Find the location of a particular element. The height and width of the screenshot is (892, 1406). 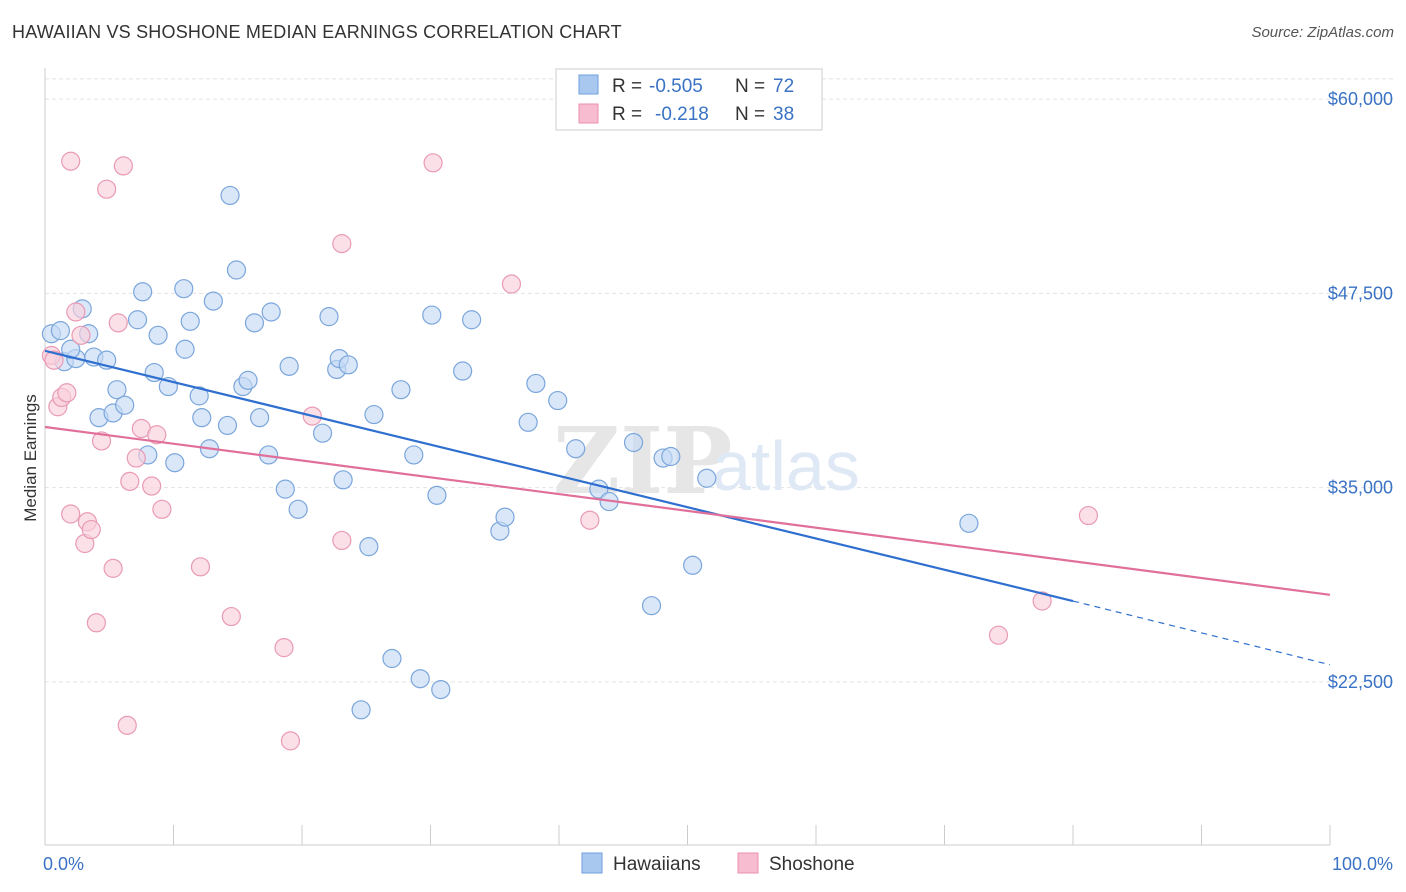

x-tick-label: 100.0% is located at coordinates (1362, 864).